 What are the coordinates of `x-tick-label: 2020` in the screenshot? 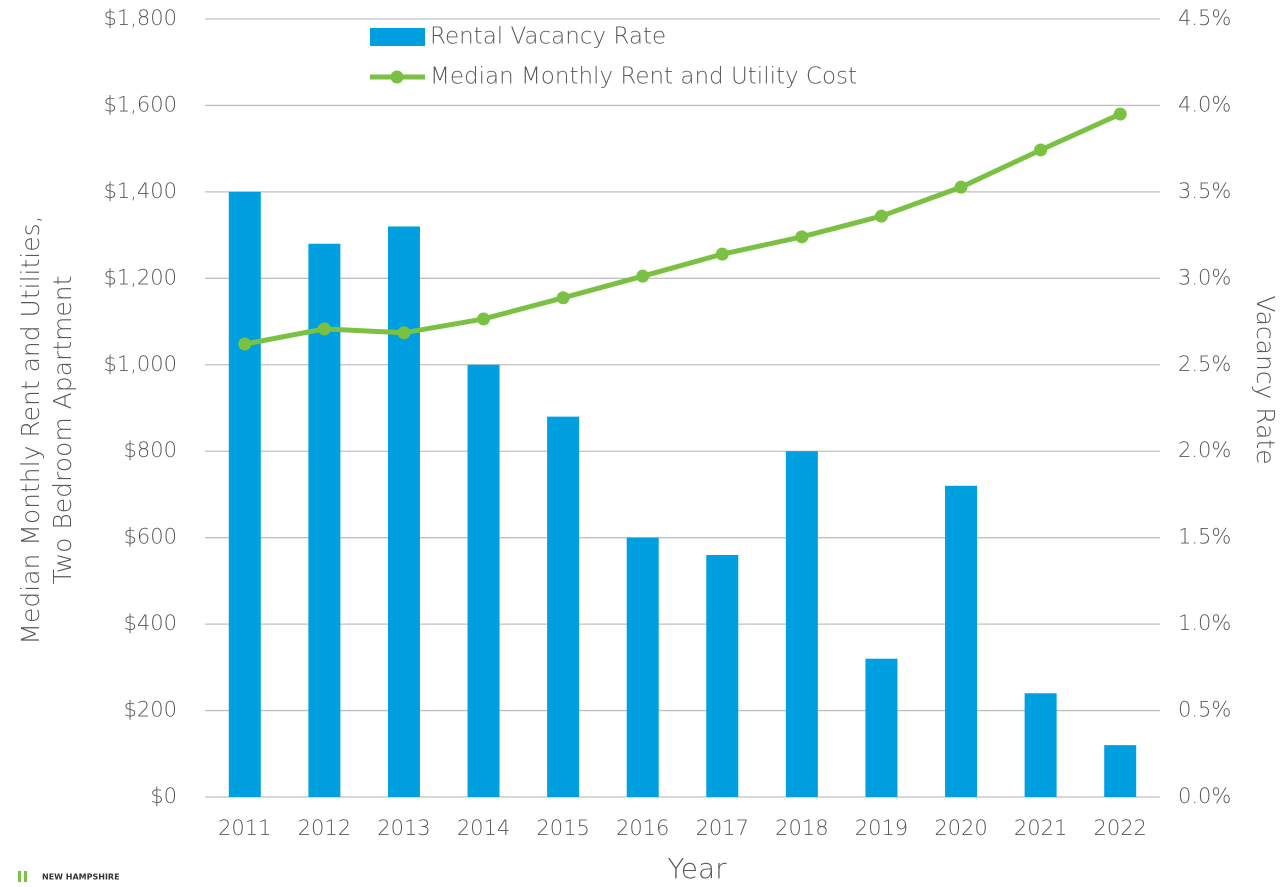 It's located at (960, 828).